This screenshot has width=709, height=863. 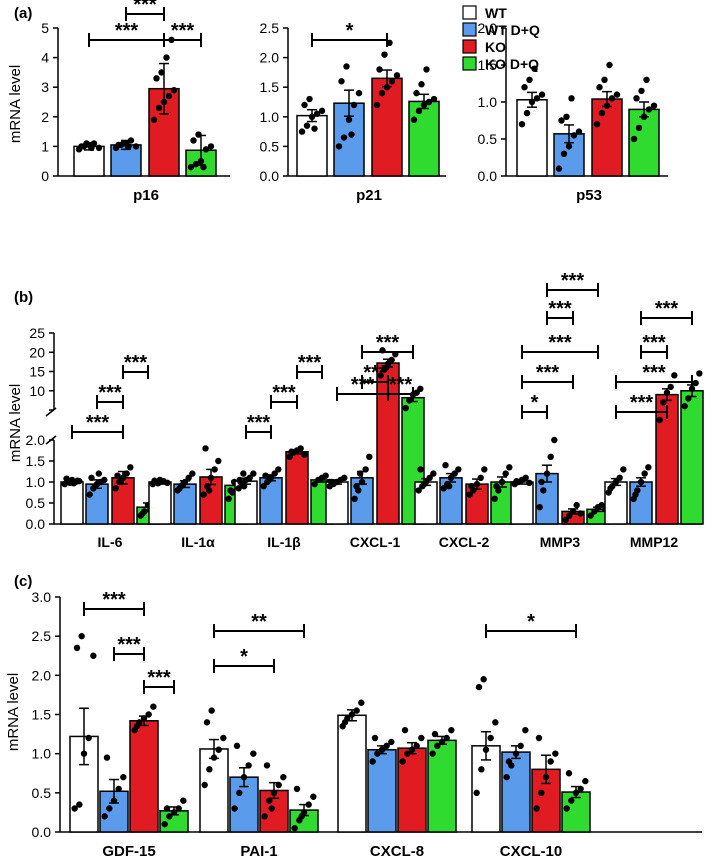 What do you see at coordinates (42, 597) in the screenshot?
I see `y-tick-label: 3.0` at bounding box center [42, 597].